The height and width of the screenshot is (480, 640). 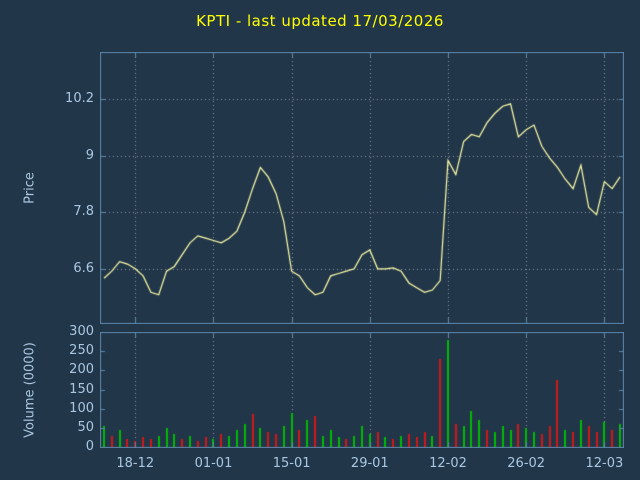 What do you see at coordinates (369, 463) in the screenshot?
I see `x-axis-tick-label: 29-01` at bounding box center [369, 463].